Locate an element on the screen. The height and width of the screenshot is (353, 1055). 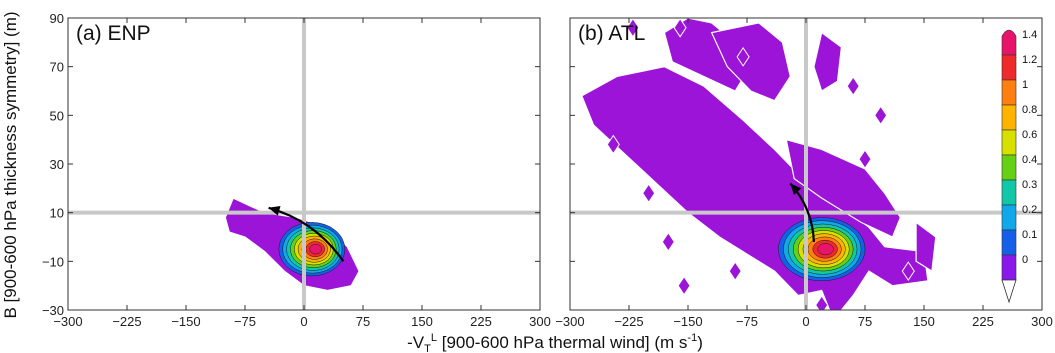
atl-x-tick-label: 75 is located at coordinates (865, 321).